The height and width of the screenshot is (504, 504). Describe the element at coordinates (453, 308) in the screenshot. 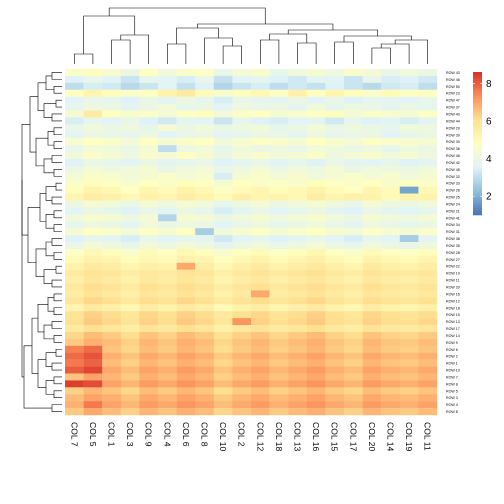

I see `row-label: ROW 18` at that location.